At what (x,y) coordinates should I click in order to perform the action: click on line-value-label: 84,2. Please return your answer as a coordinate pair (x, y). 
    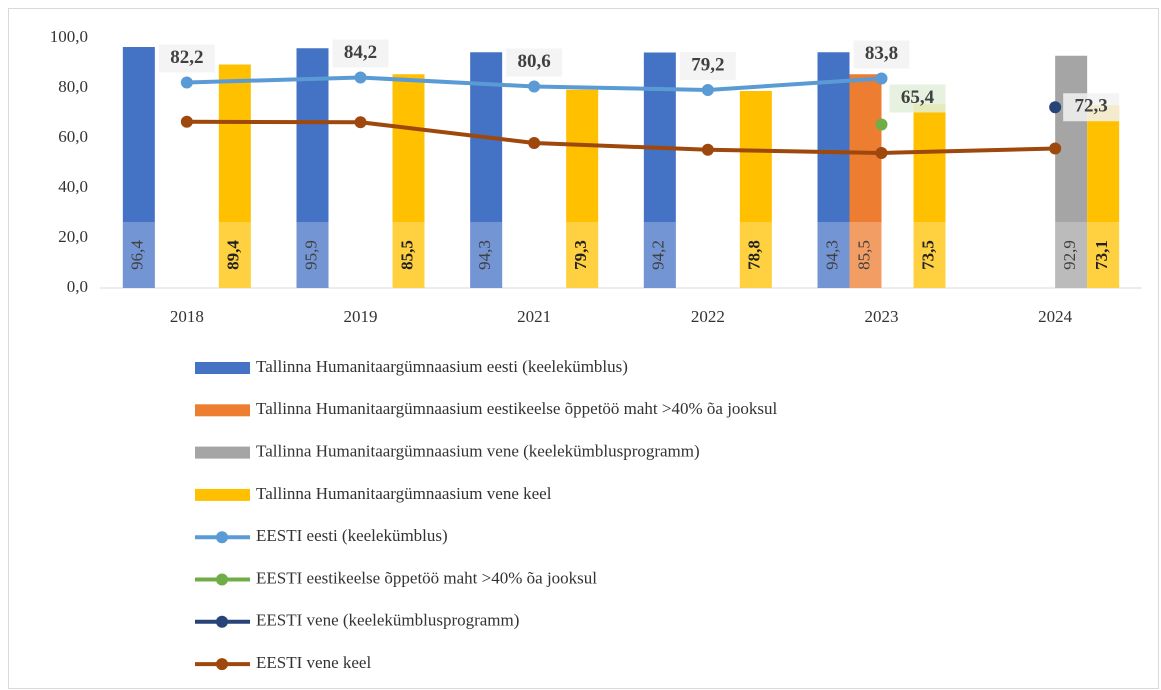
    Looking at the image, I should click on (360, 52).